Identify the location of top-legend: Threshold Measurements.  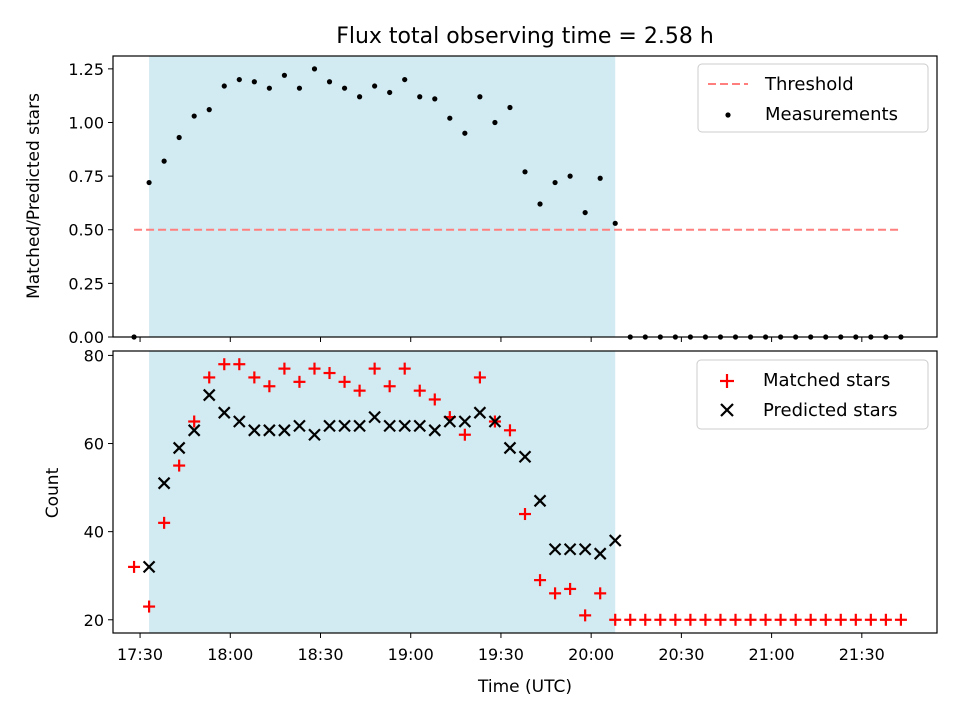
(813, 98).